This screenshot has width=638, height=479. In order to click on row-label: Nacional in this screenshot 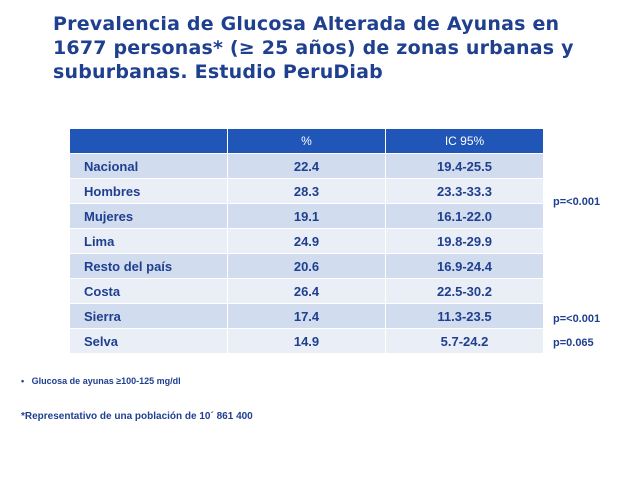, I will do `click(148, 166)`.